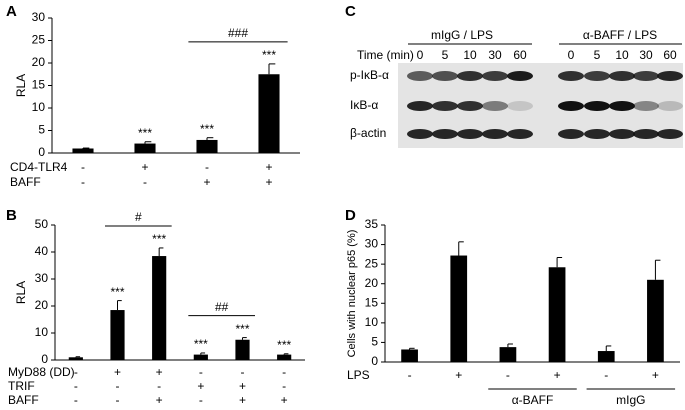 The image size is (685, 410). Describe the element at coordinates (138, 217) in the screenshot. I see `bracket-label: #` at that location.